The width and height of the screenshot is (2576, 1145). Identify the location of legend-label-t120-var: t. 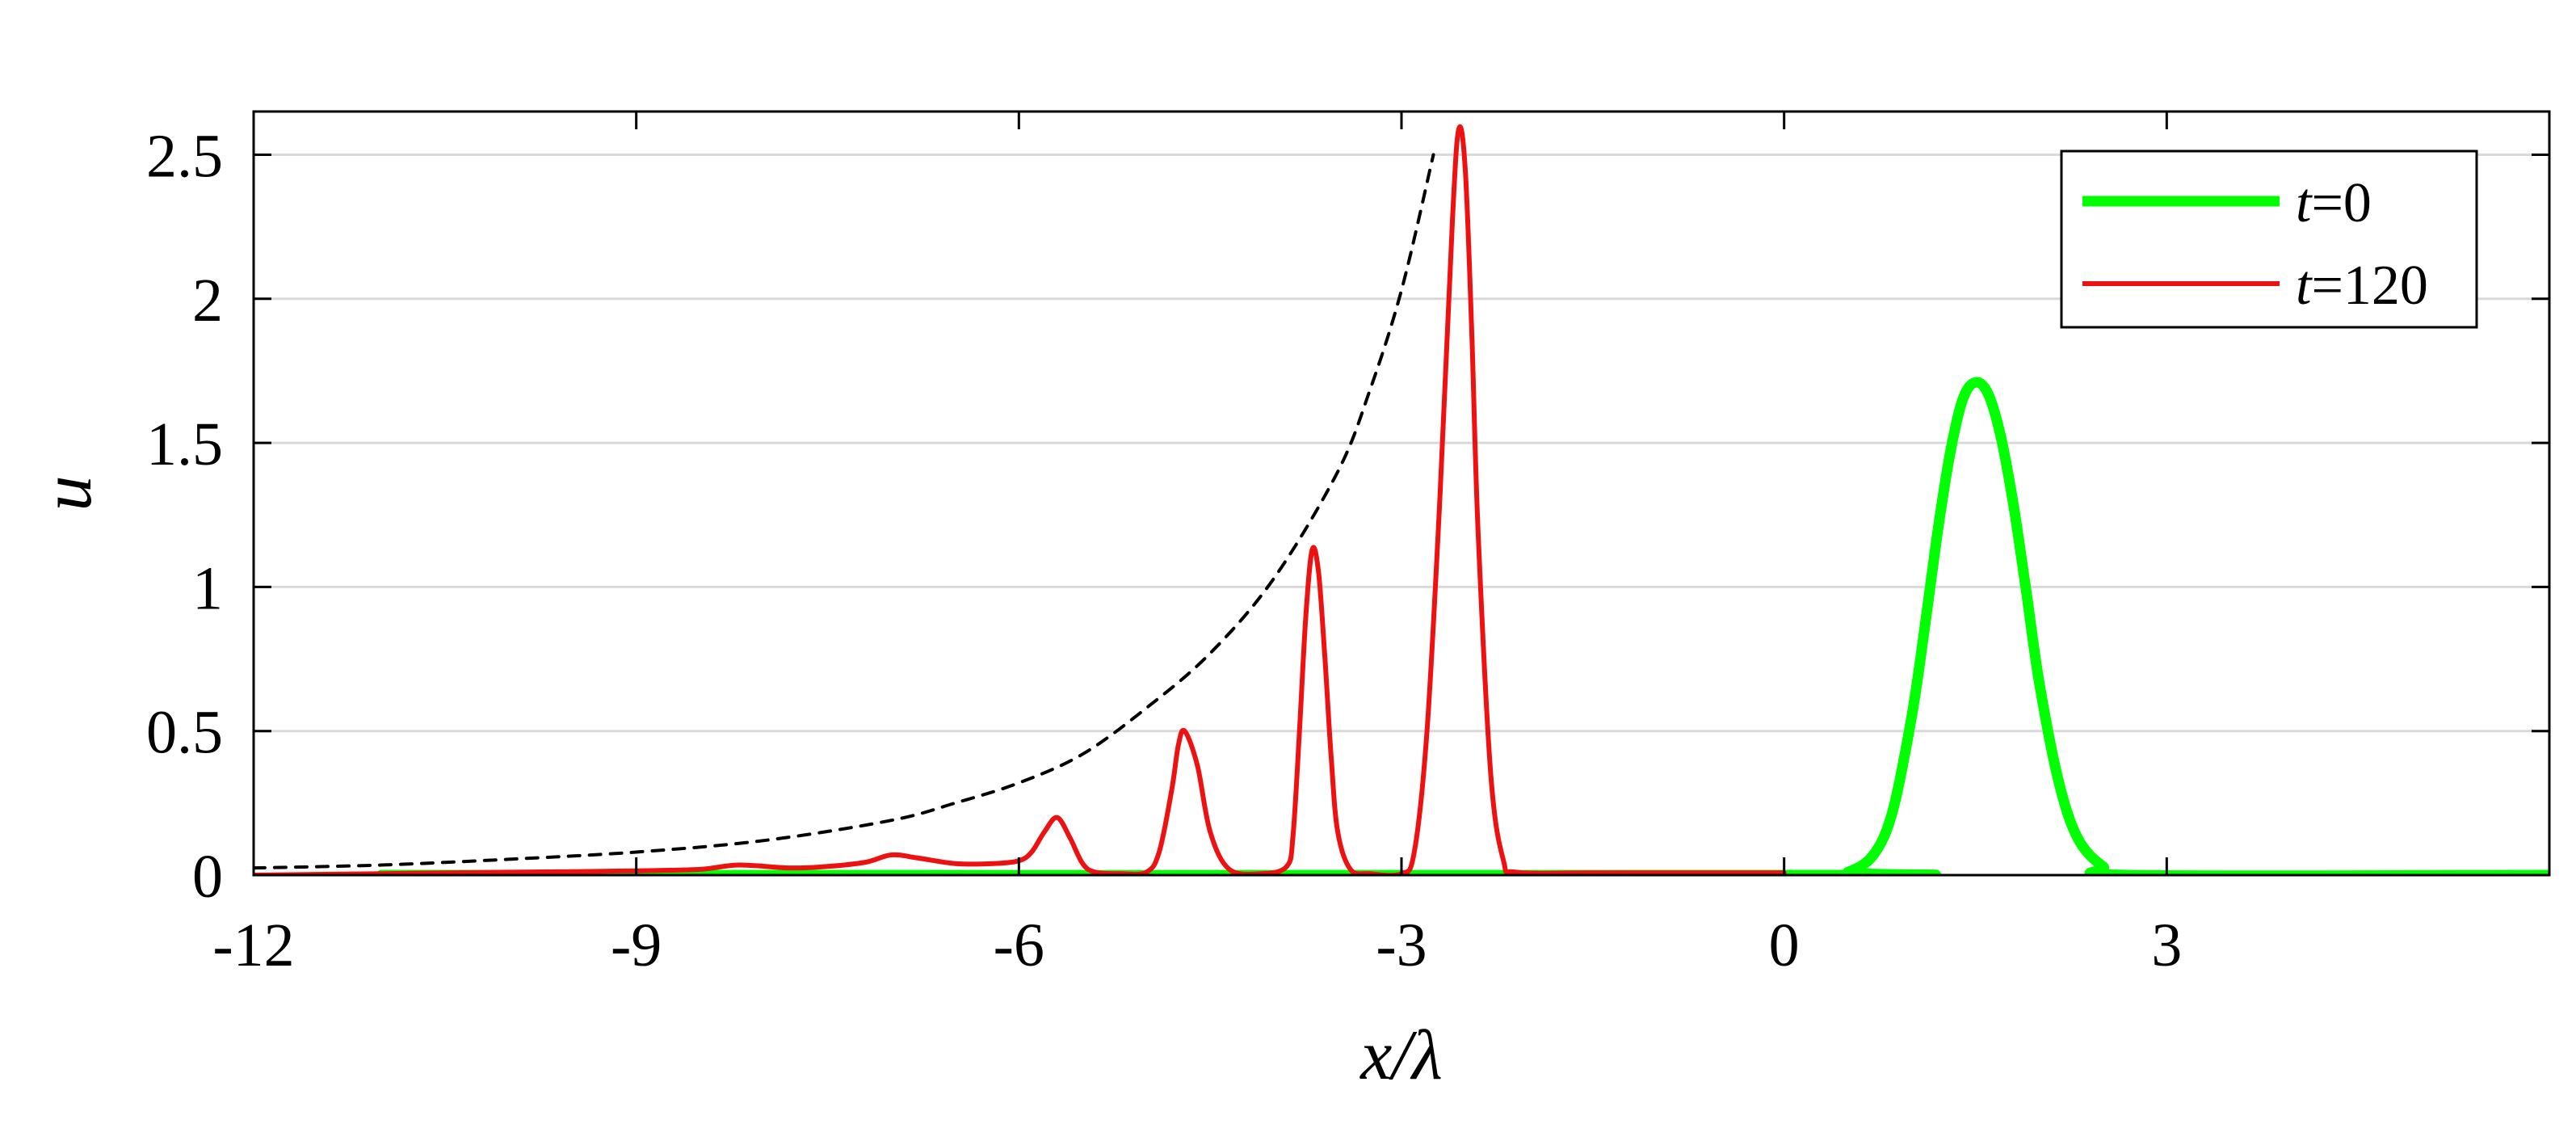
(2304, 286).